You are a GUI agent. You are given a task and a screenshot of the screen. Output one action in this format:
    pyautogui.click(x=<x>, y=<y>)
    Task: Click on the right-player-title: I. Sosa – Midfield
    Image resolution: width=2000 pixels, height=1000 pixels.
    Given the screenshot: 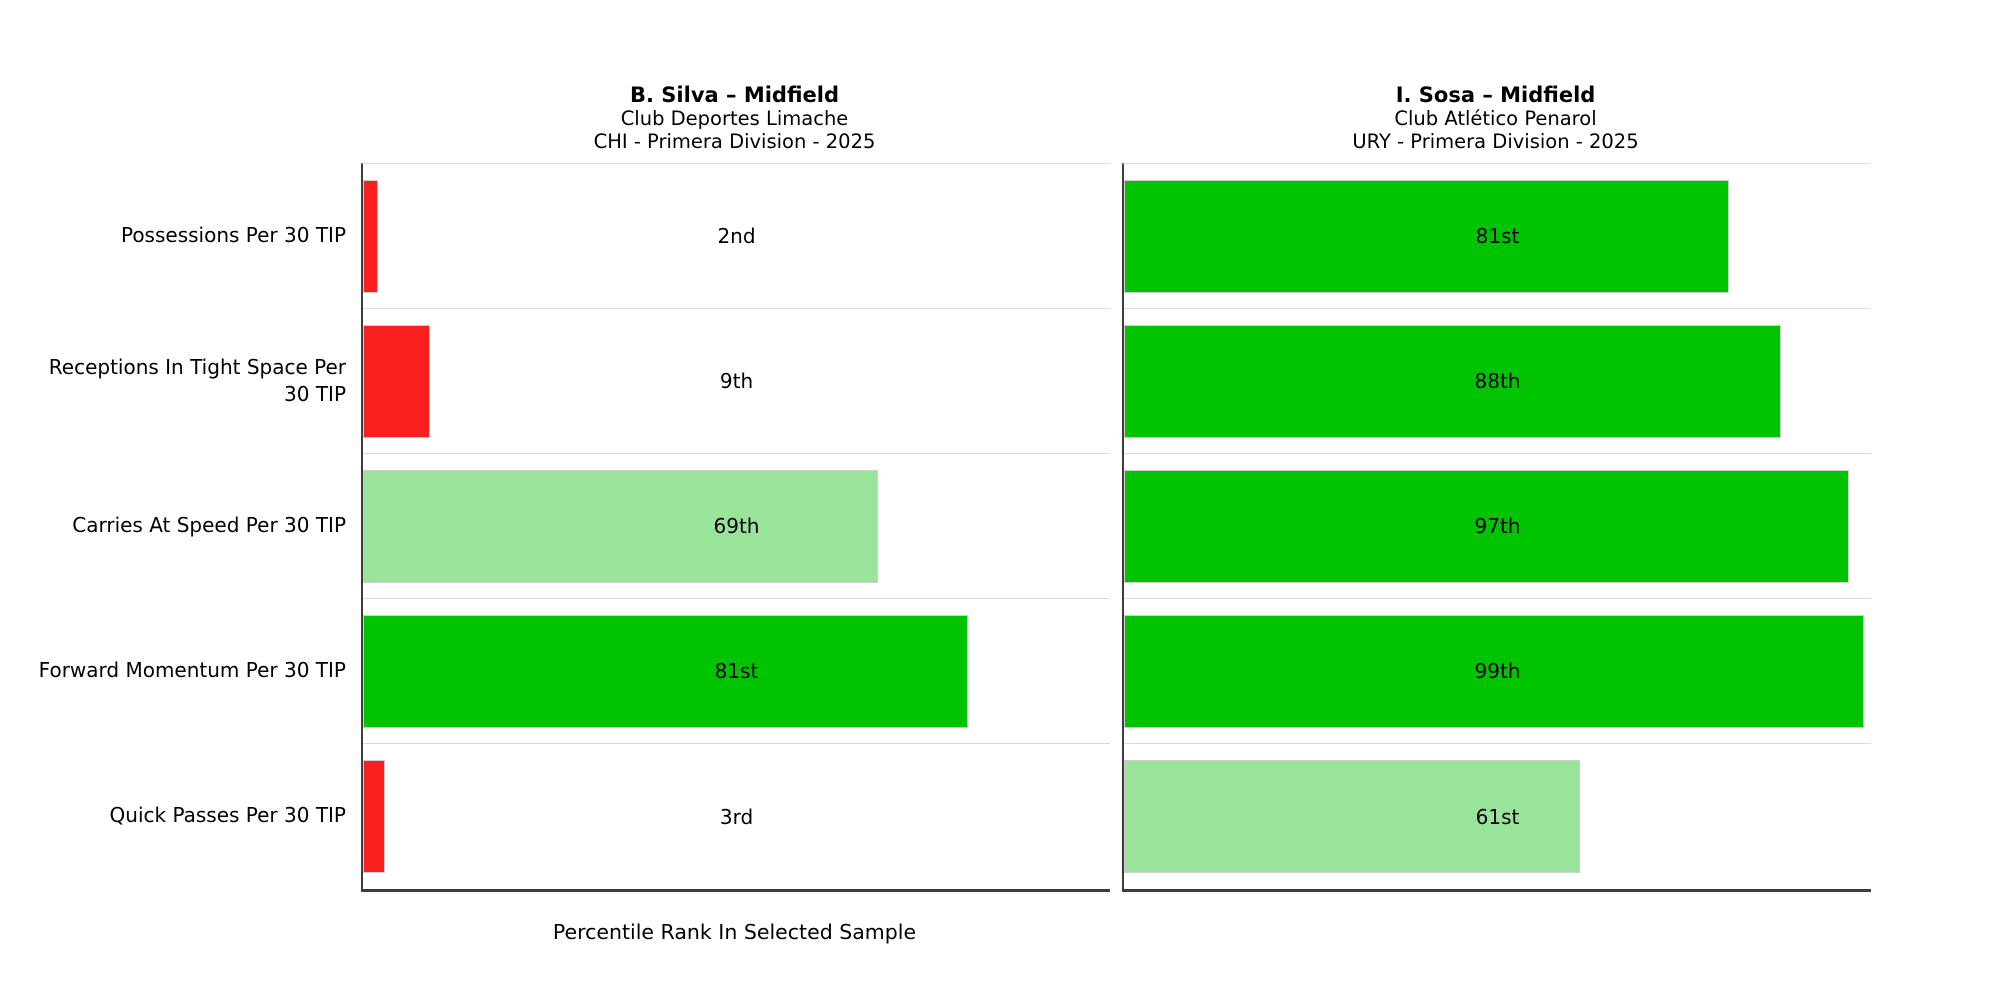 What is the action you would take?
    pyautogui.click(x=1495, y=95)
    